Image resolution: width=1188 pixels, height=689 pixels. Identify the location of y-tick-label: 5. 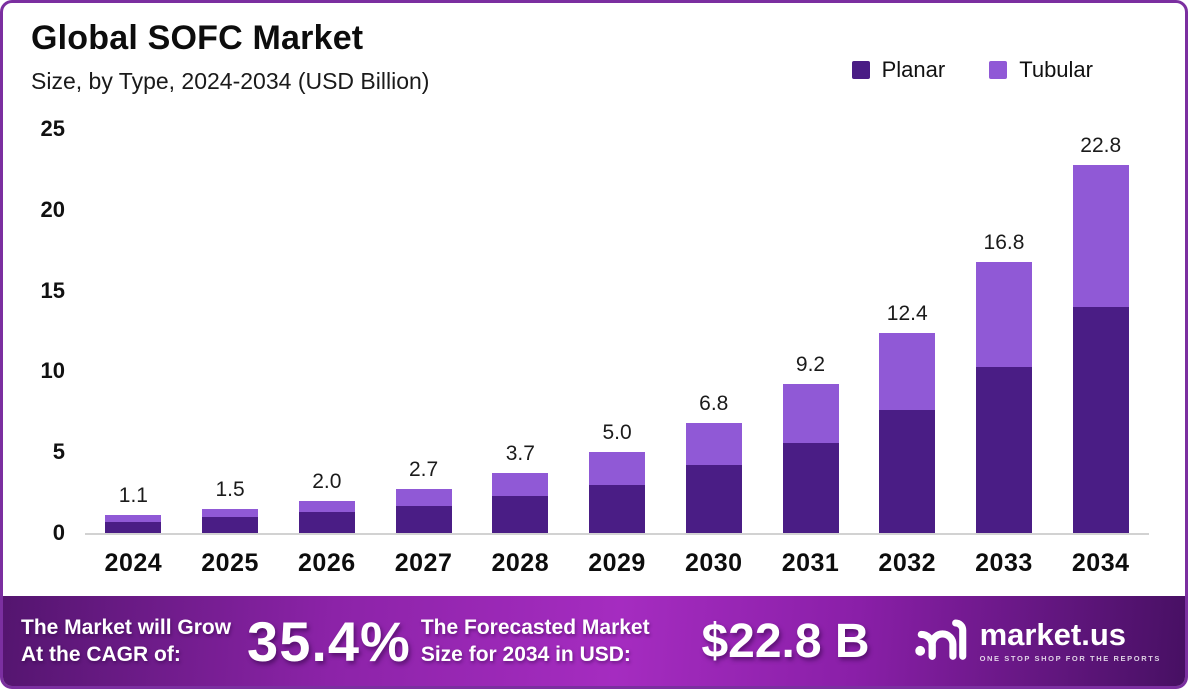
(58, 452).